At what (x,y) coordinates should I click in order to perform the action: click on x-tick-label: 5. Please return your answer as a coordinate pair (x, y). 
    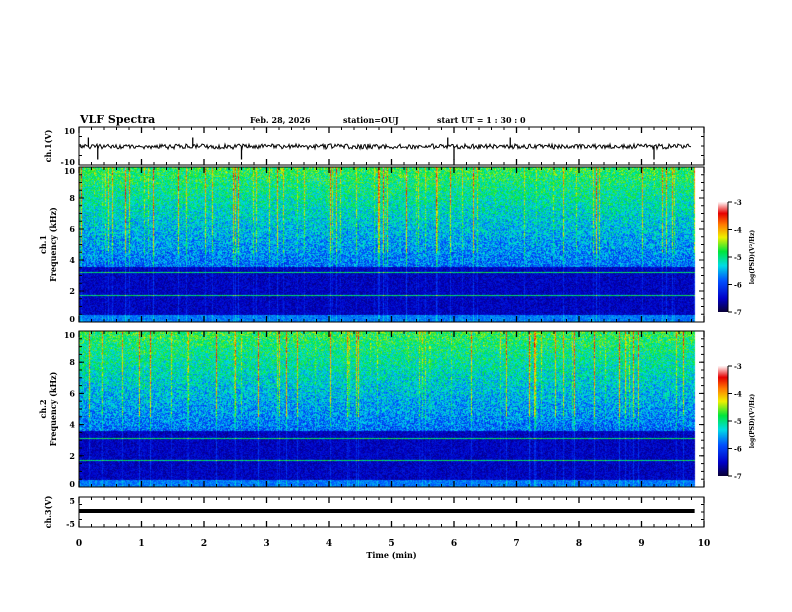
    Looking at the image, I should click on (391, 544).